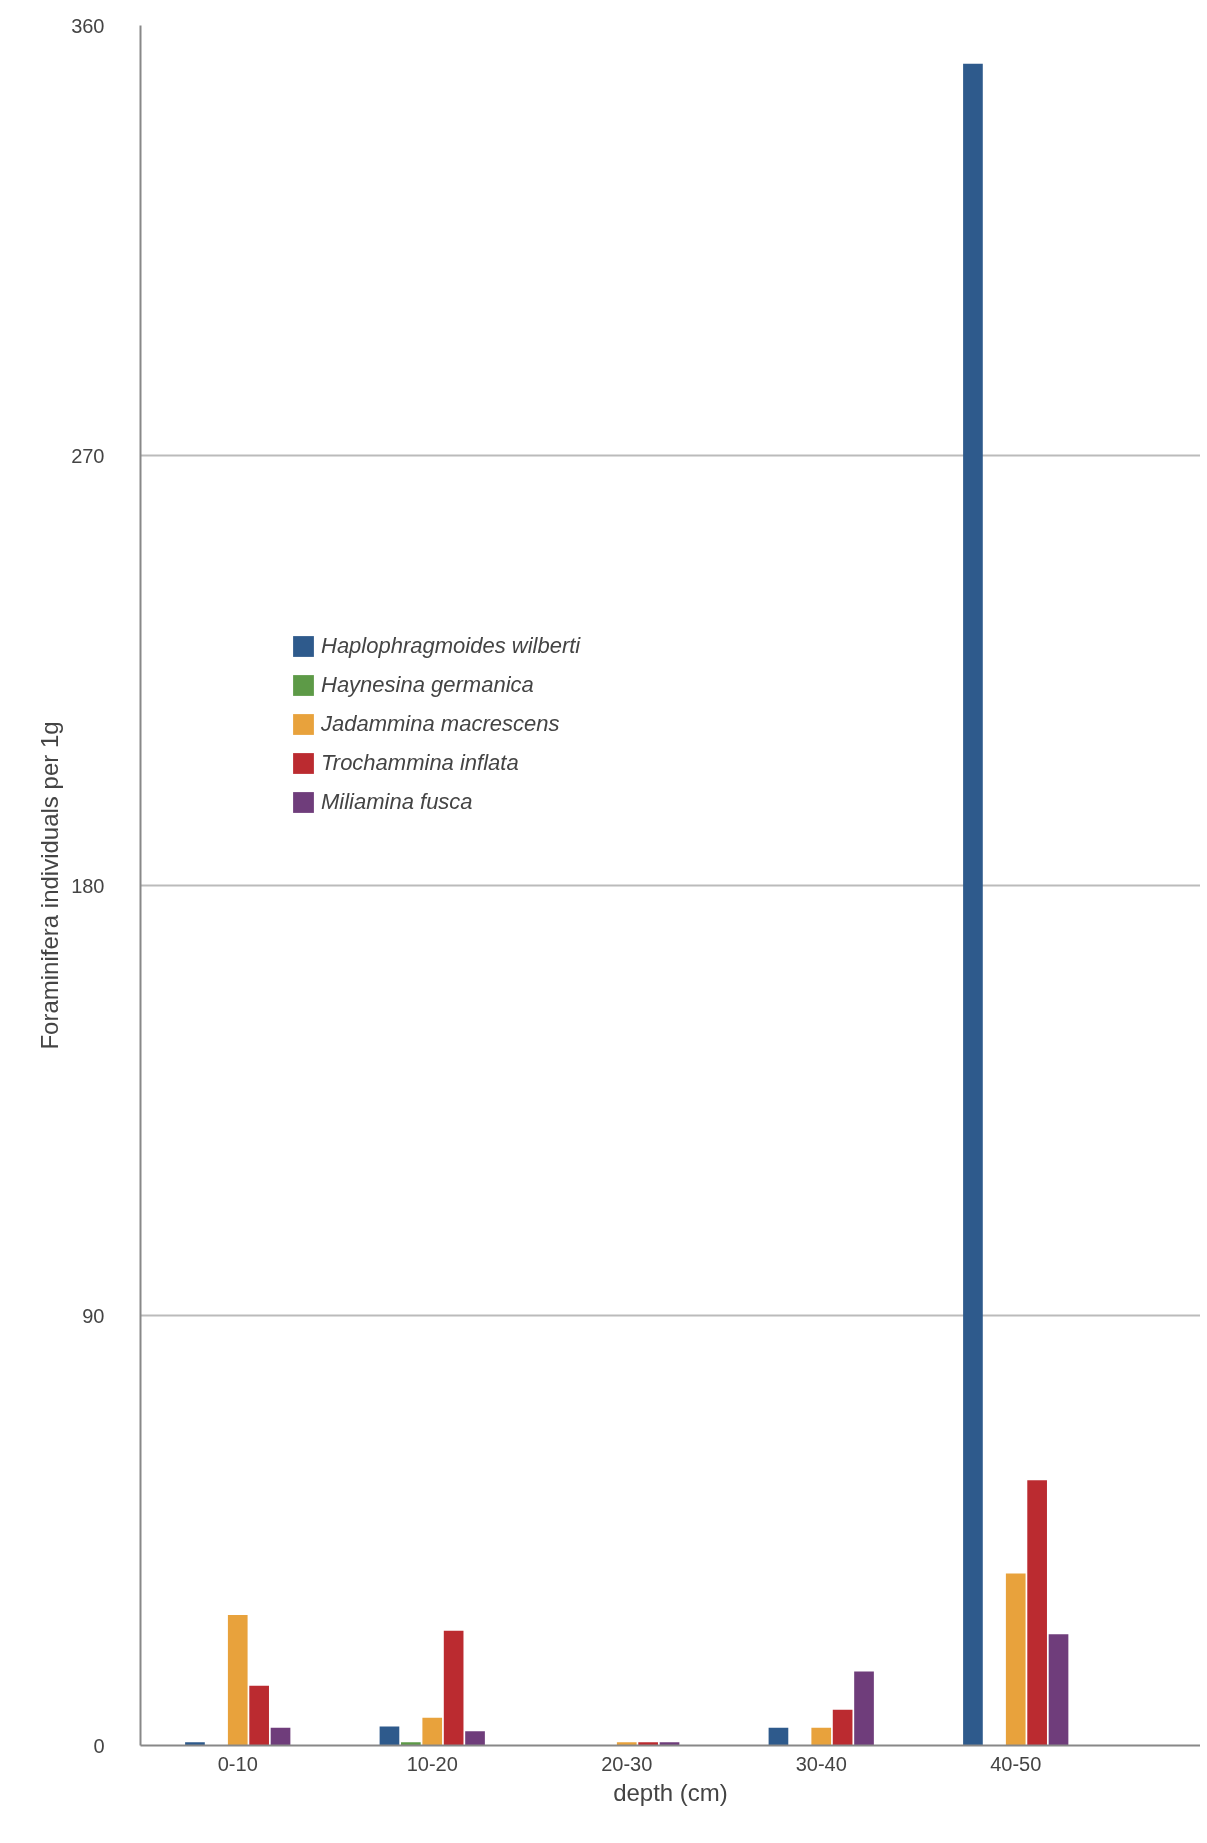 The height and width of the screenshot is (1843, 1207). Describe the element at coordinates (440, 724) in the screenshot. I see `legend-label: Jadammina macrescens` at that location.